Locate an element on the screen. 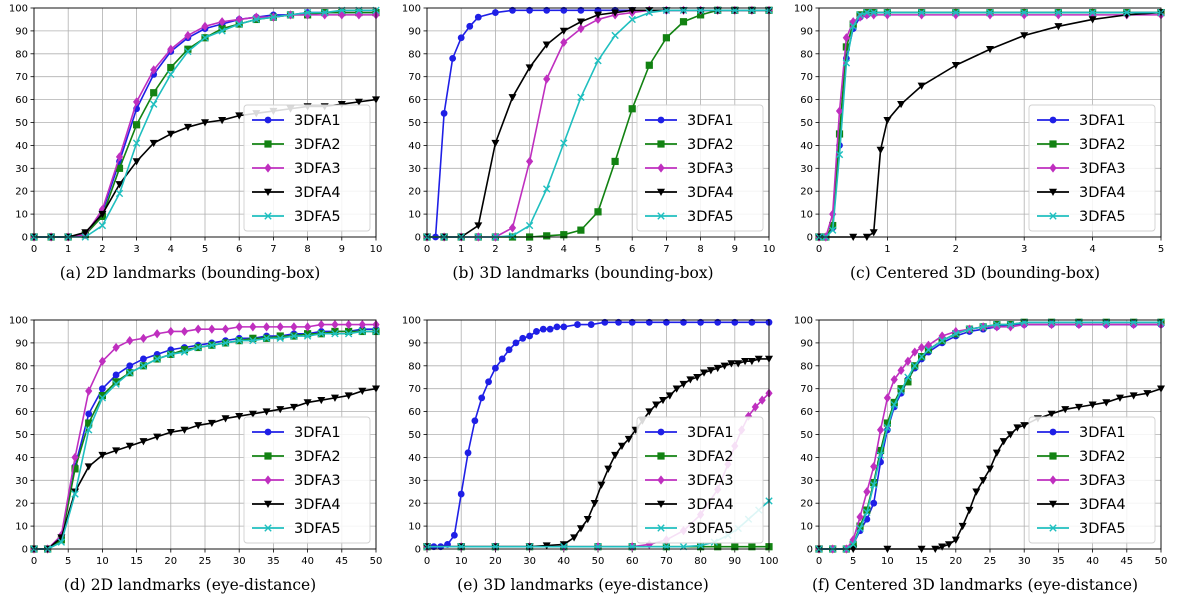 The height and width of the screenshot is (612, 1180). chart-c-legend: 3DFA1 3DFA2 3DFA3 3DFA4 3DFA5 is located at coordinates (1092, 168).